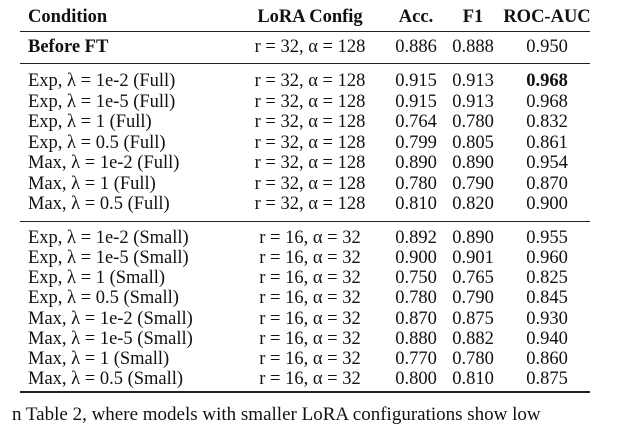 The image size is (640, 426). What do you see at coordinates (547, 122) in the screenshot?
I see `roc-auc-cell: 0.832` at bounding box center [547, 122].